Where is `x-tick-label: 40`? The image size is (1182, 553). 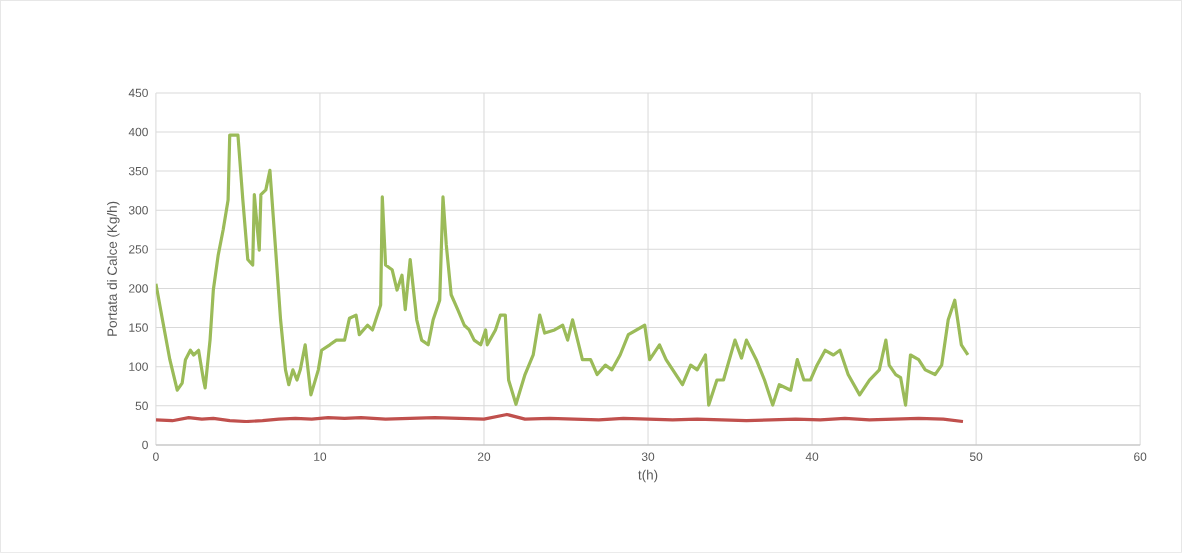 x-tick-label: 40 is located at coordinates (812, 456).